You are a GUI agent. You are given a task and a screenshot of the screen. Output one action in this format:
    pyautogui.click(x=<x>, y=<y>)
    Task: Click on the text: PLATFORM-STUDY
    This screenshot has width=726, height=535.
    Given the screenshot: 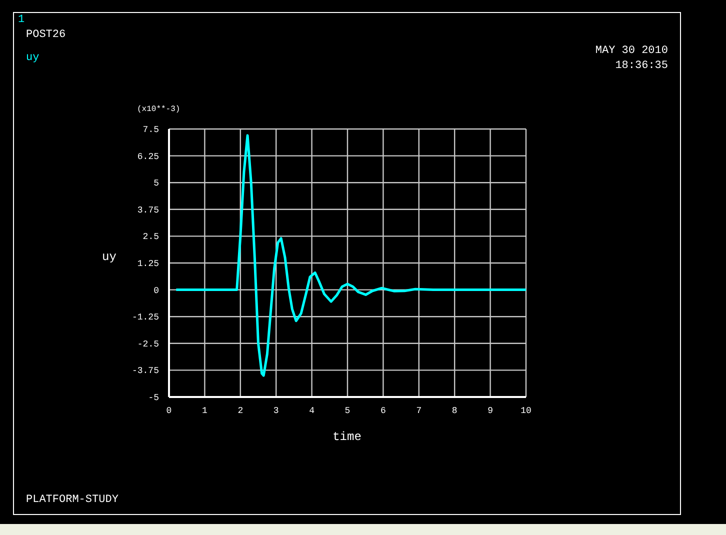 What is the action you would take?
    pyautogui.click(x=72, y=500)
    